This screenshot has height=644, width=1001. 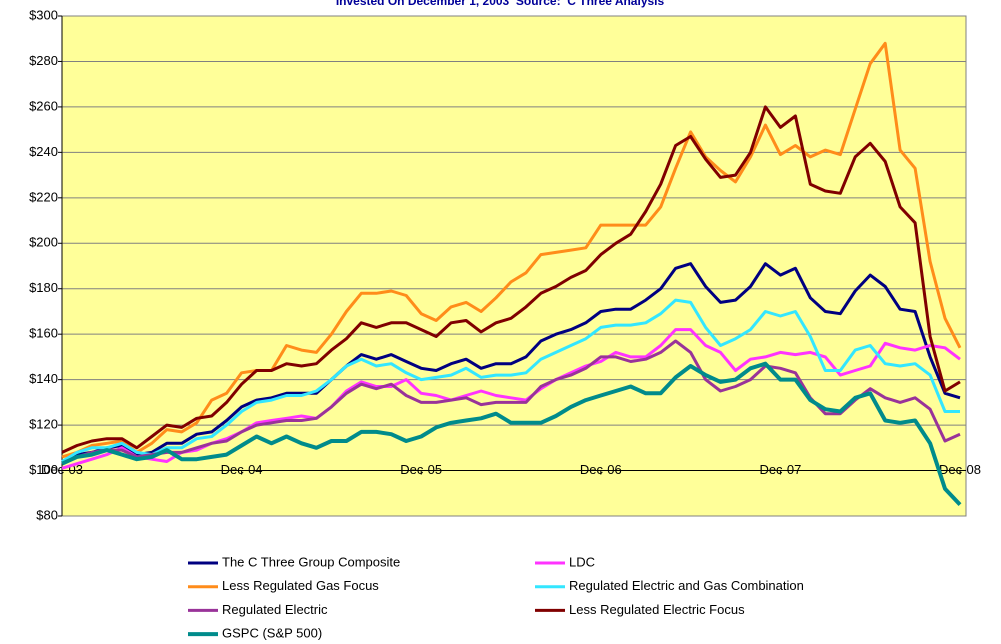 What do you see at coordinates (43, 333) in the screenshot?
I see `y-tick-label: $160` at bounding box center [43, 333].